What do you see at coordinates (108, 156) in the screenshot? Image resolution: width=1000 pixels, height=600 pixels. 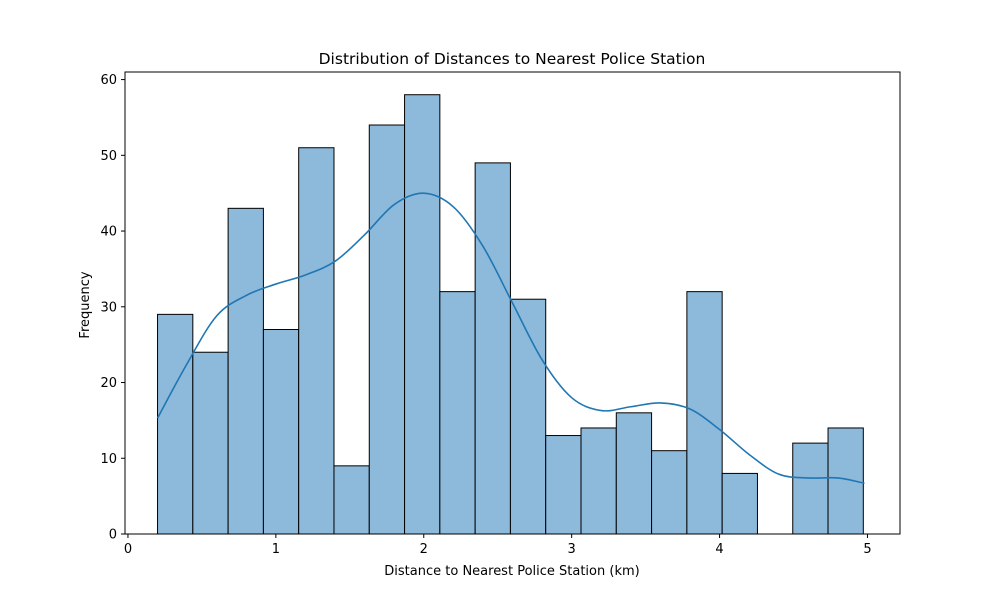 I see `y-tick-label: 50` at bounding box center [108, 156].